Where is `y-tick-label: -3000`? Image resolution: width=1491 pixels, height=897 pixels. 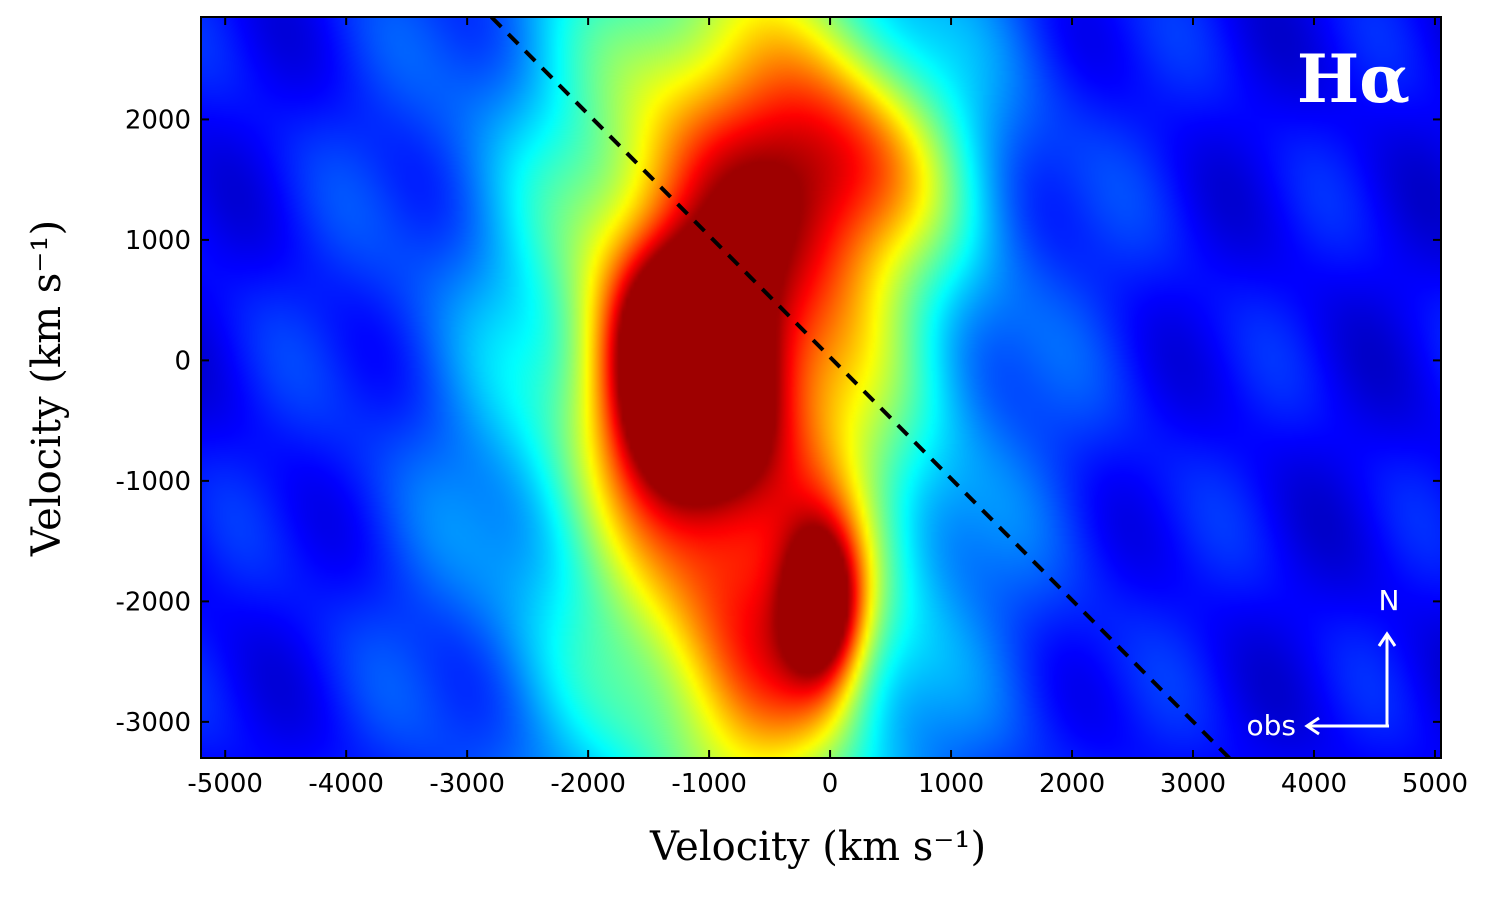 y-tick-label: -3000 is located at coordinates (153, 723).